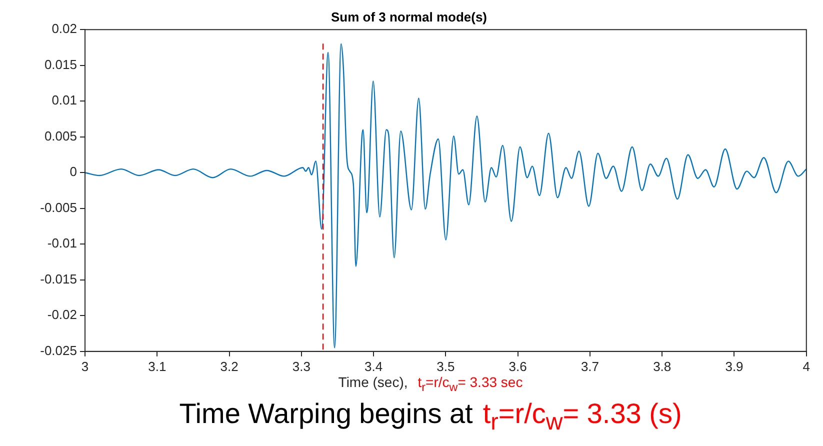  Describe the element at coordinates (73, 172) in the screenshot. I see `y-tick-label: 0` at that location.